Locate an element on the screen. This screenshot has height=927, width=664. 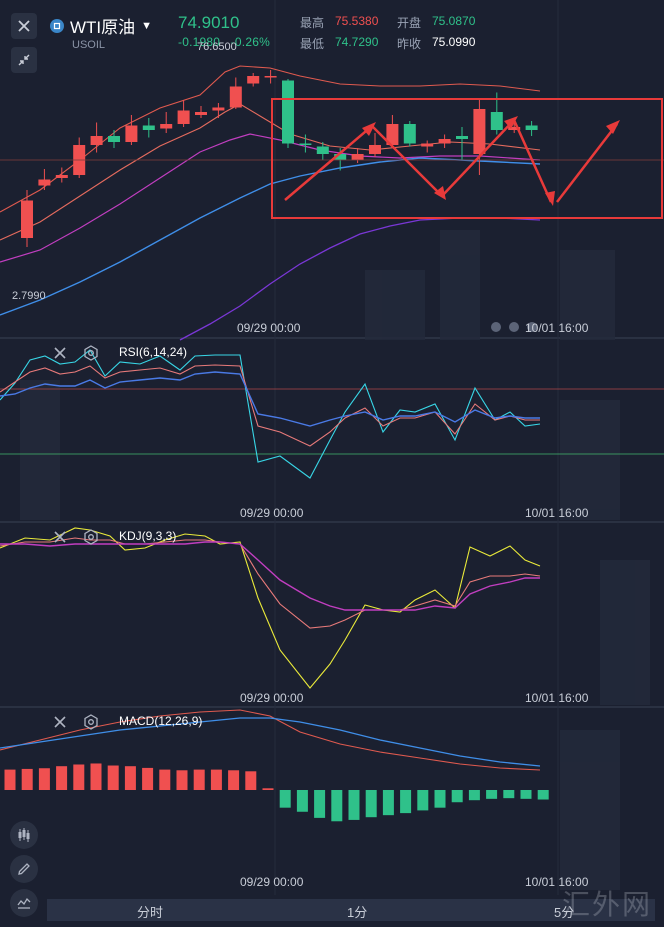
close-button is located at coordinates (24, 26).